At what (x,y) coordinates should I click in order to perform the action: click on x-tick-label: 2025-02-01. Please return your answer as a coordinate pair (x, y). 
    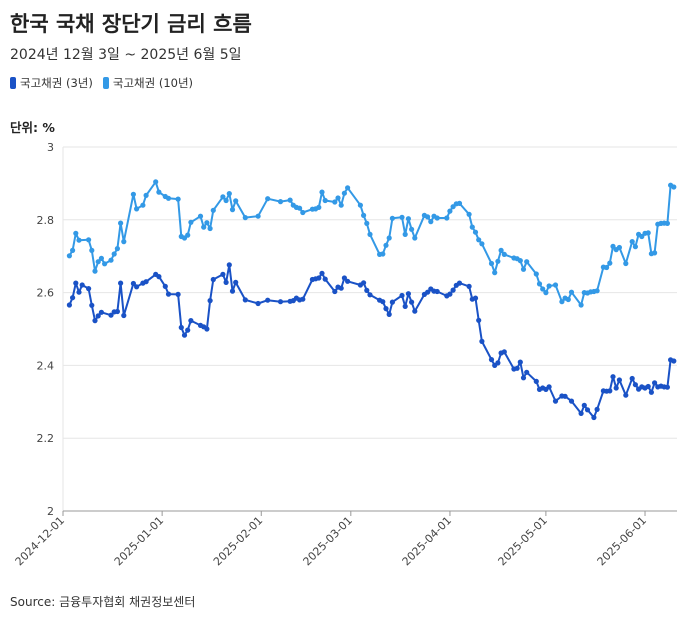
    Looking at the image, I should click on (238, 541).